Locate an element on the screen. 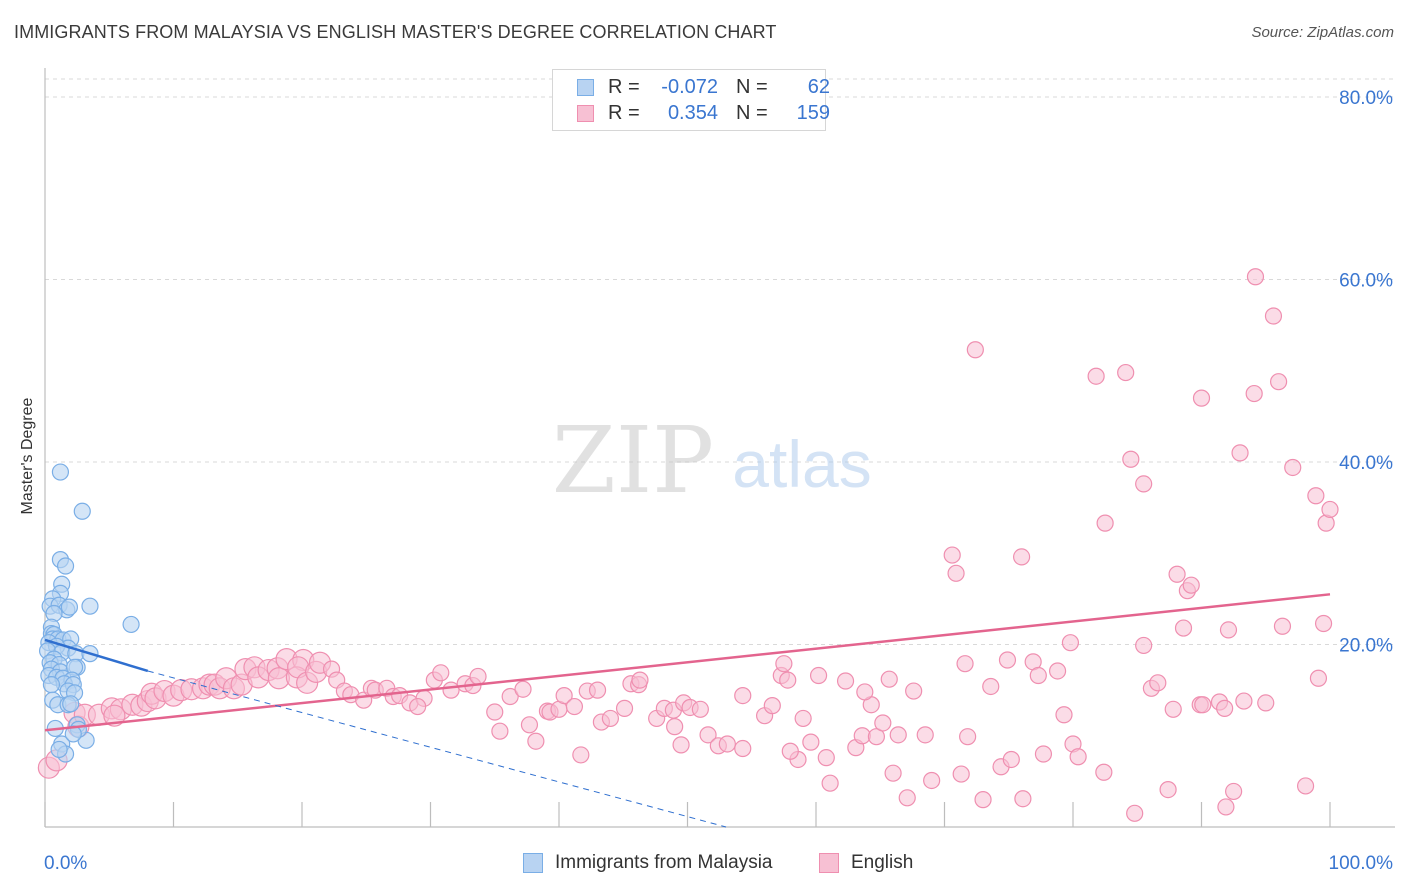  legend-r-value: -0.072 is located at coordinates (689, 86).